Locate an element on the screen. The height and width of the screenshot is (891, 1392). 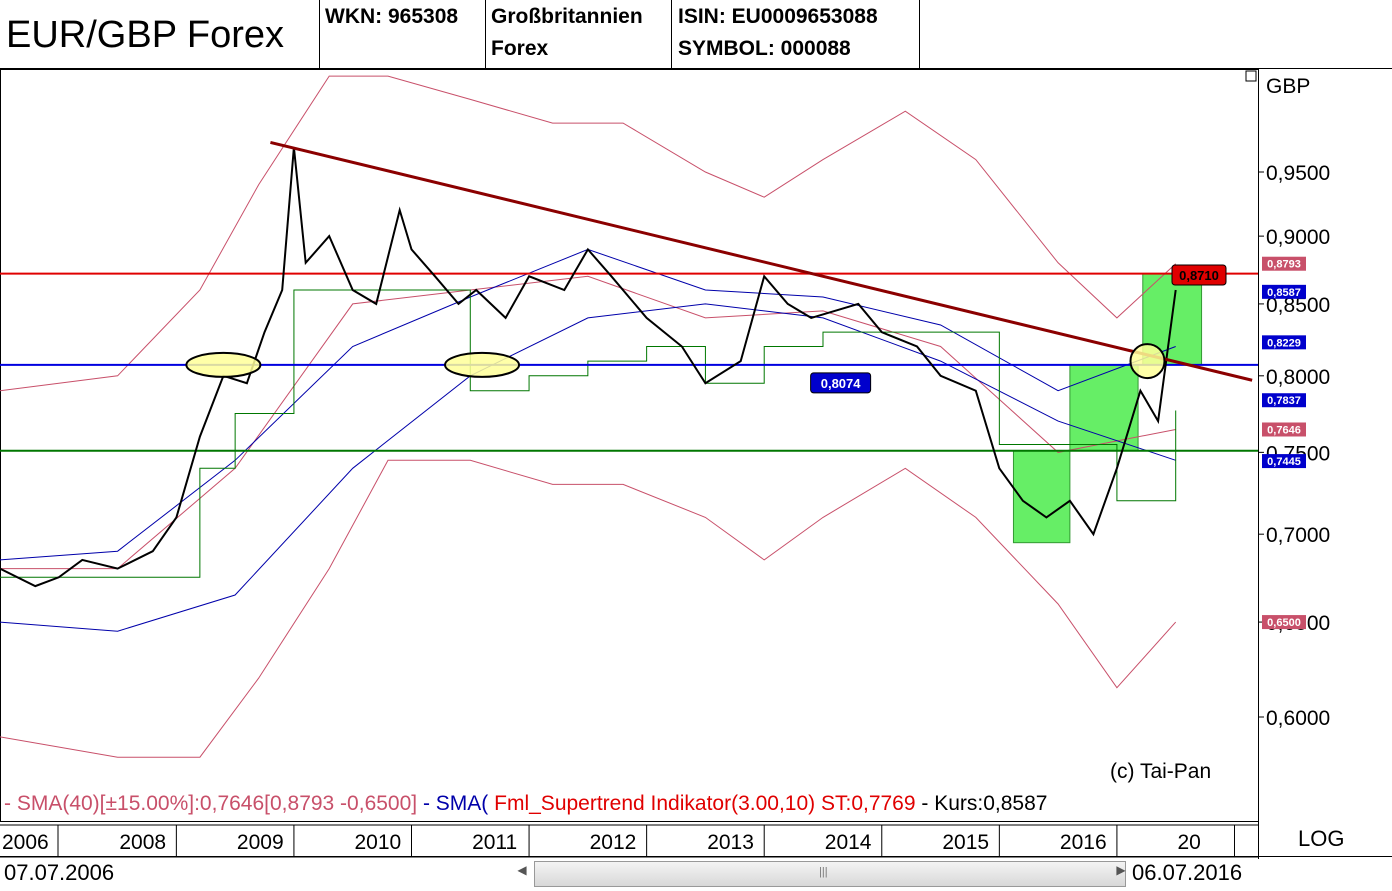
y-tick-label-0: 0,9500 is located at coordinates (1298, 173).